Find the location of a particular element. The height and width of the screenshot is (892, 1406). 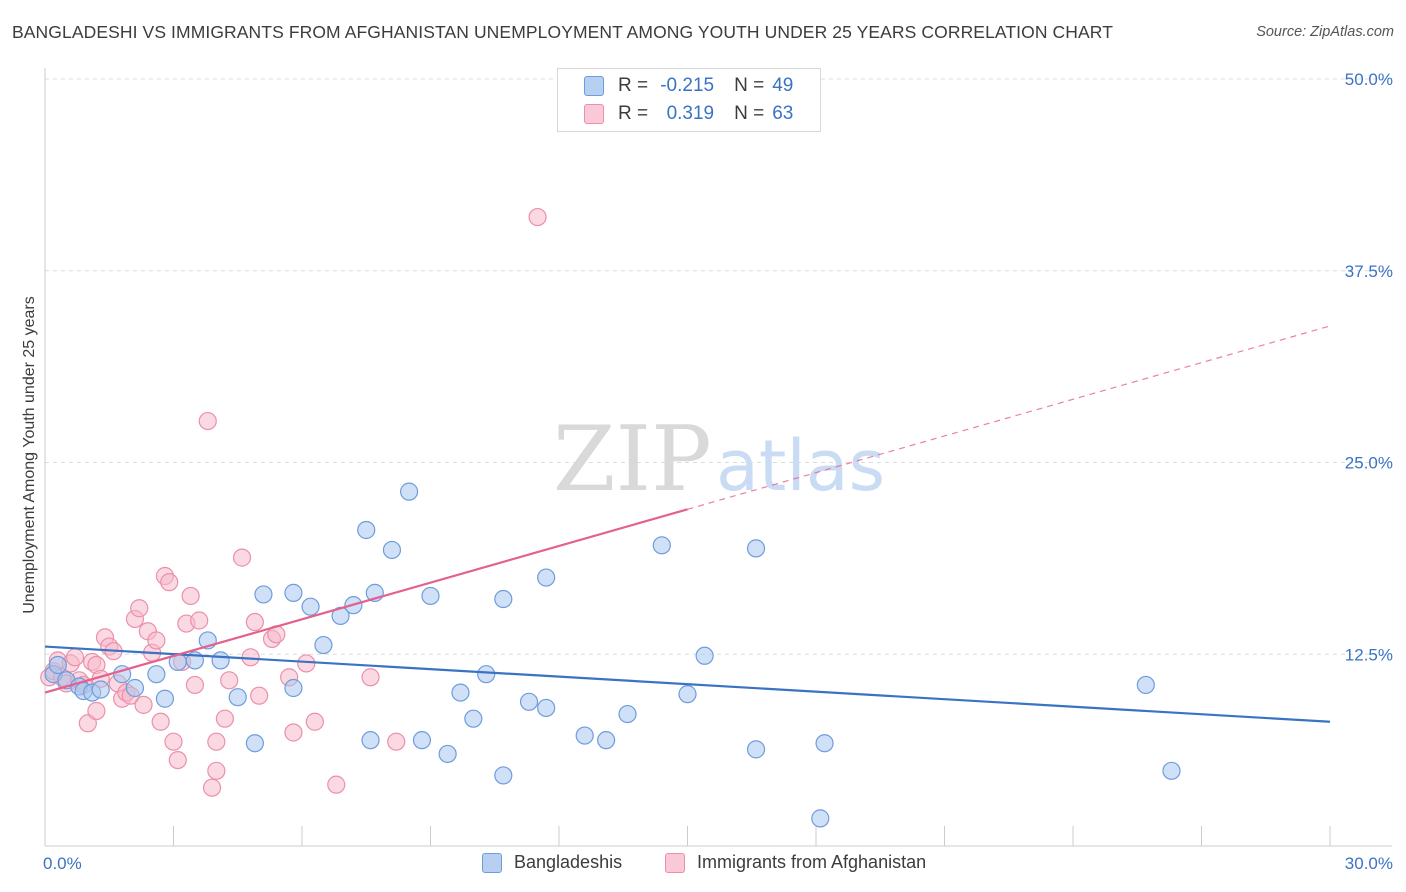

legend-row-bangladeshis: R = -0.215 N = 49 is located at coordinates (675, 86).